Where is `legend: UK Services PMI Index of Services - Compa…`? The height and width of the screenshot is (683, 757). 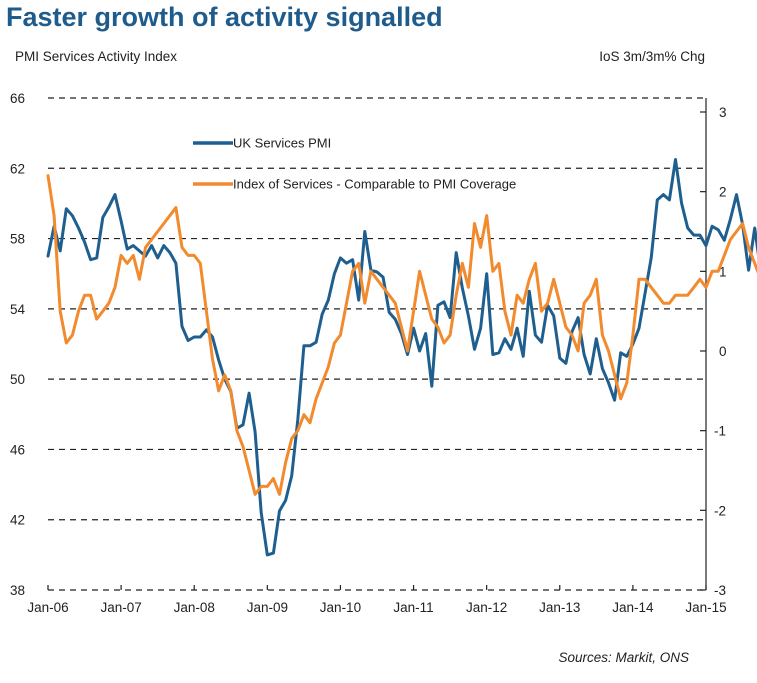
legend: UK Services PMI Index of Services - Compa… is located at coordinates (354, 164).